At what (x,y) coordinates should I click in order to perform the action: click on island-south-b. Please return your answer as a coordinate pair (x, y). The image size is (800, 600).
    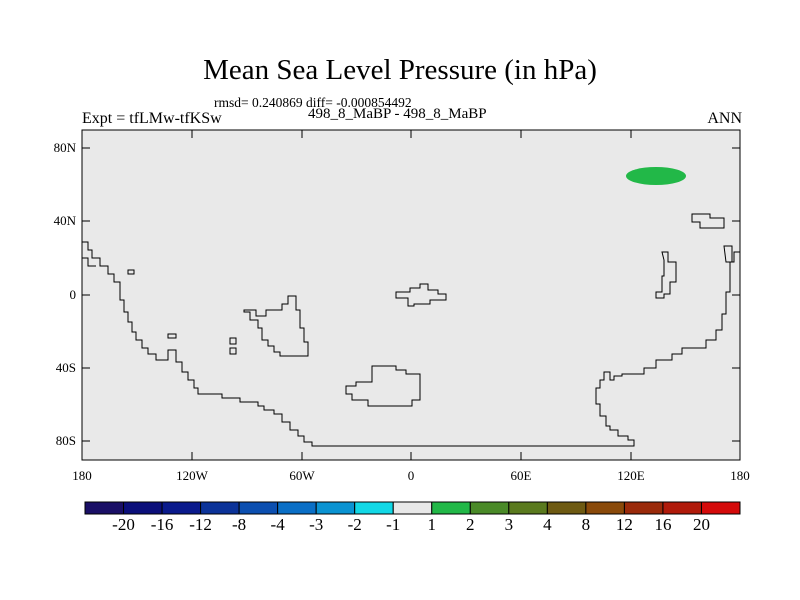
    Looking at the image, I should click on (233, 346).